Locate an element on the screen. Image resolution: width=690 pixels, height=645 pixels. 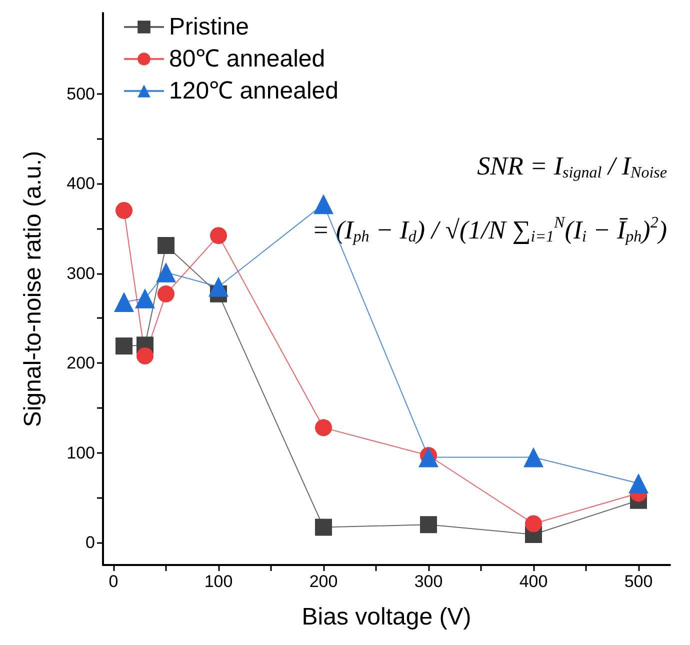
x-tick-label: 100 is located at coordinates (218, 581).